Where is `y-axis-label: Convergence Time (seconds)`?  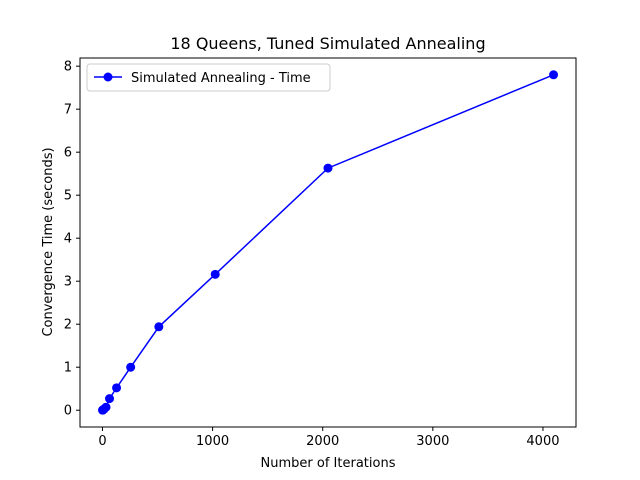 y-axis-label: Convergence Time (seconds) is located at coordinates (48, 241).